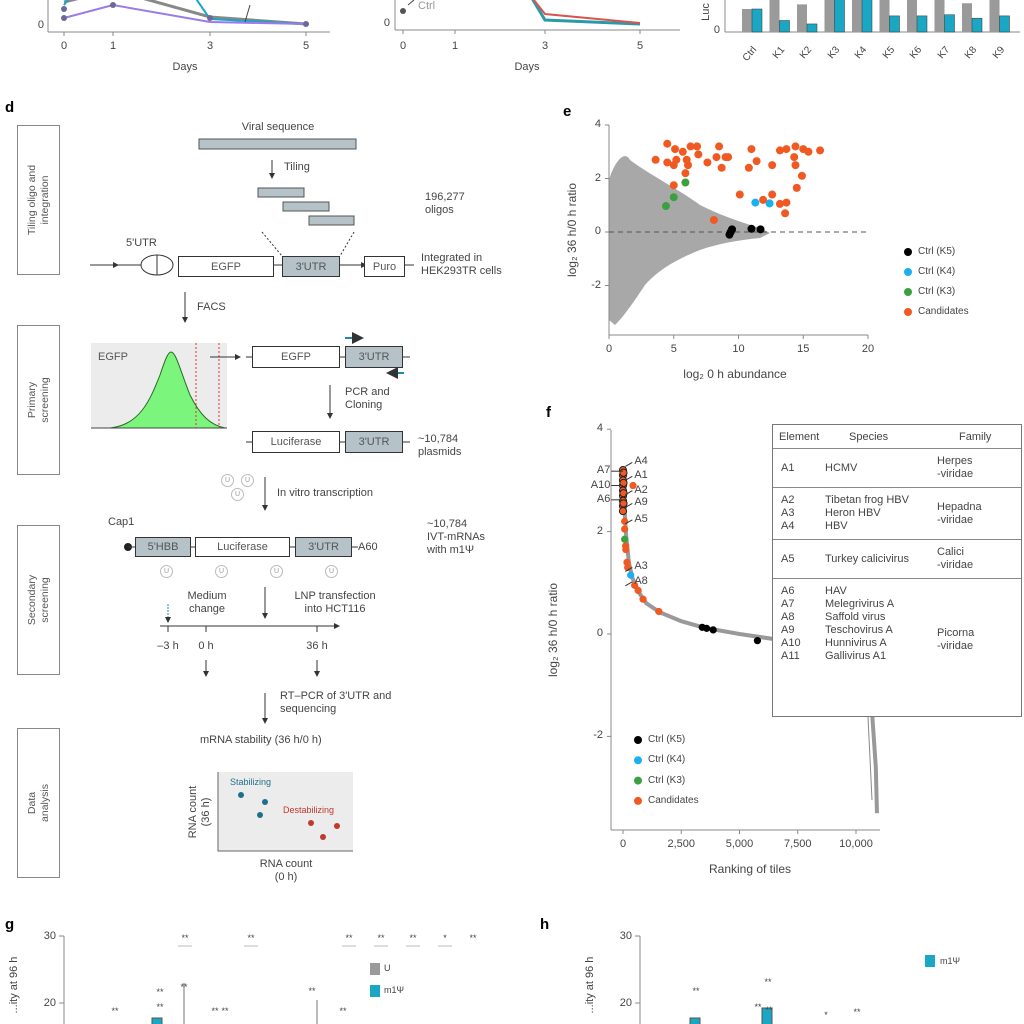 The height and width of the screenshot is (1024, 1024). Describe the element at coordinates (755, 202) in the screenshot. I see `point-ctrl-k4-` at that location.